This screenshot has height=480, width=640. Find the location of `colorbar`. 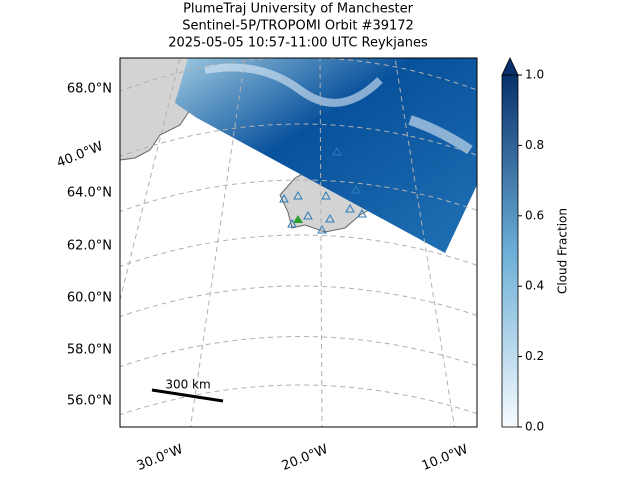

colorbar is located at coordinates (510, 251).